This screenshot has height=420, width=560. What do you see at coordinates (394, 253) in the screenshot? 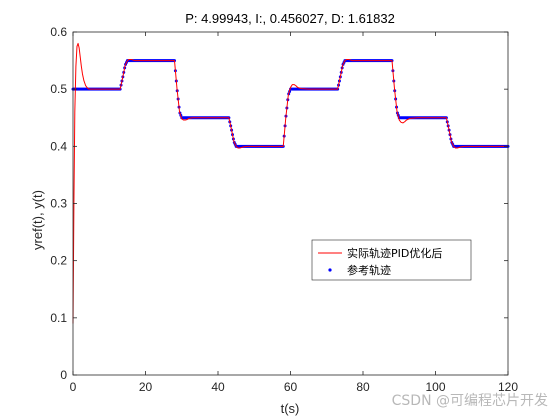
I see `legend-label-actual: 实际轨迹PID优化后` at bounding box center [394, 253].